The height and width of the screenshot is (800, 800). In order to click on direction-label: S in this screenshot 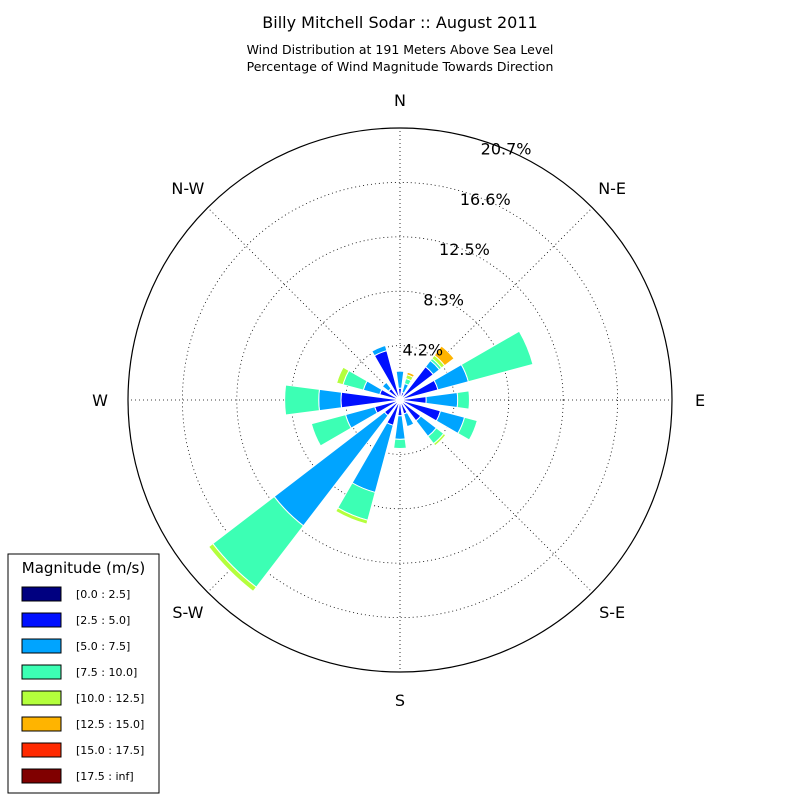, I will do `click(400, 700)`.